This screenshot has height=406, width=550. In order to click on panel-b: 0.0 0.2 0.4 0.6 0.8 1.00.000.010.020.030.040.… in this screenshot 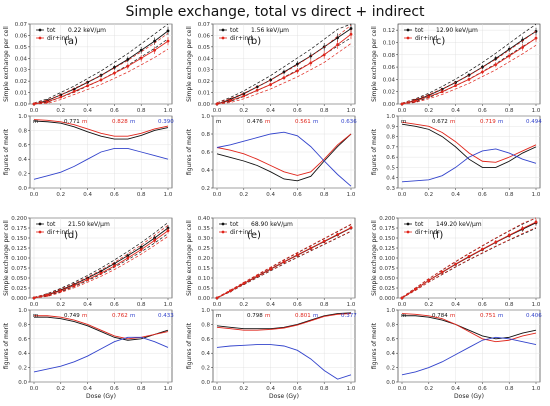, I will do `click(271, 110)`.